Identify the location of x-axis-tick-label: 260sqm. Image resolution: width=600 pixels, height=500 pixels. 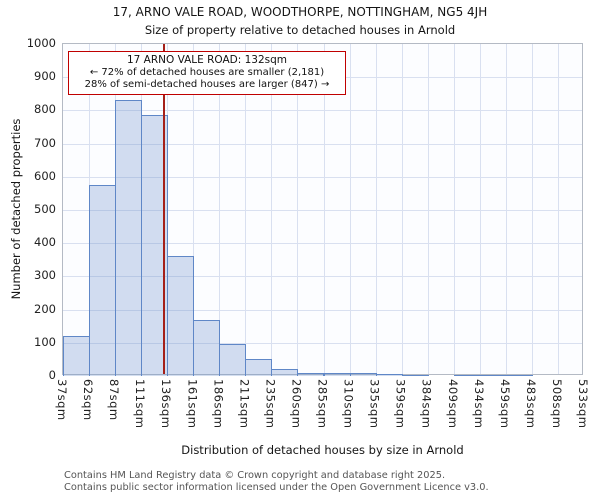
(296, 404).